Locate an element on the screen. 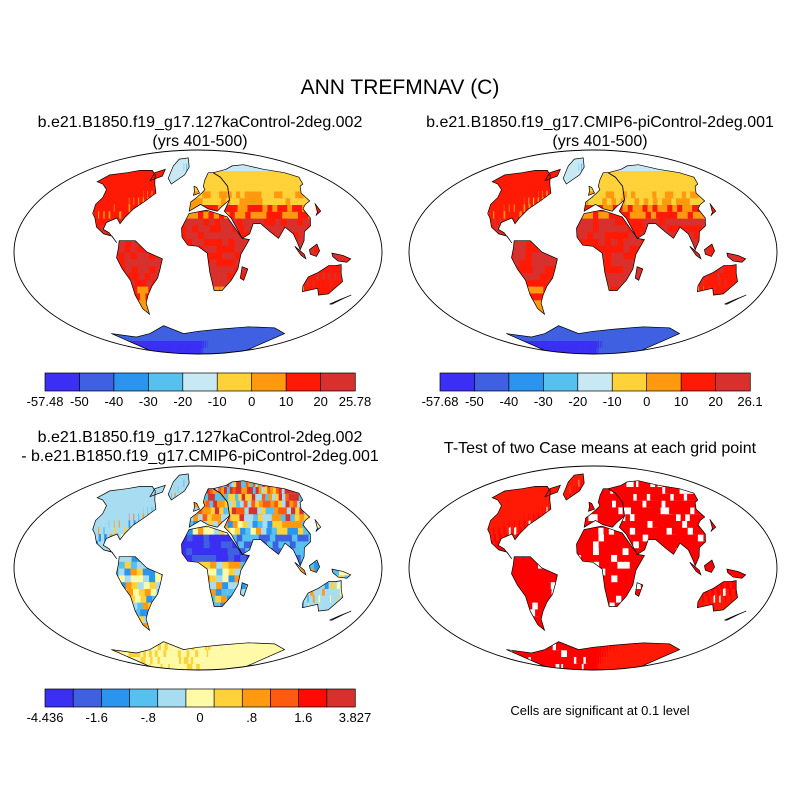  colorbar-2-label-5: -10 is located at coordinates (612, 401).